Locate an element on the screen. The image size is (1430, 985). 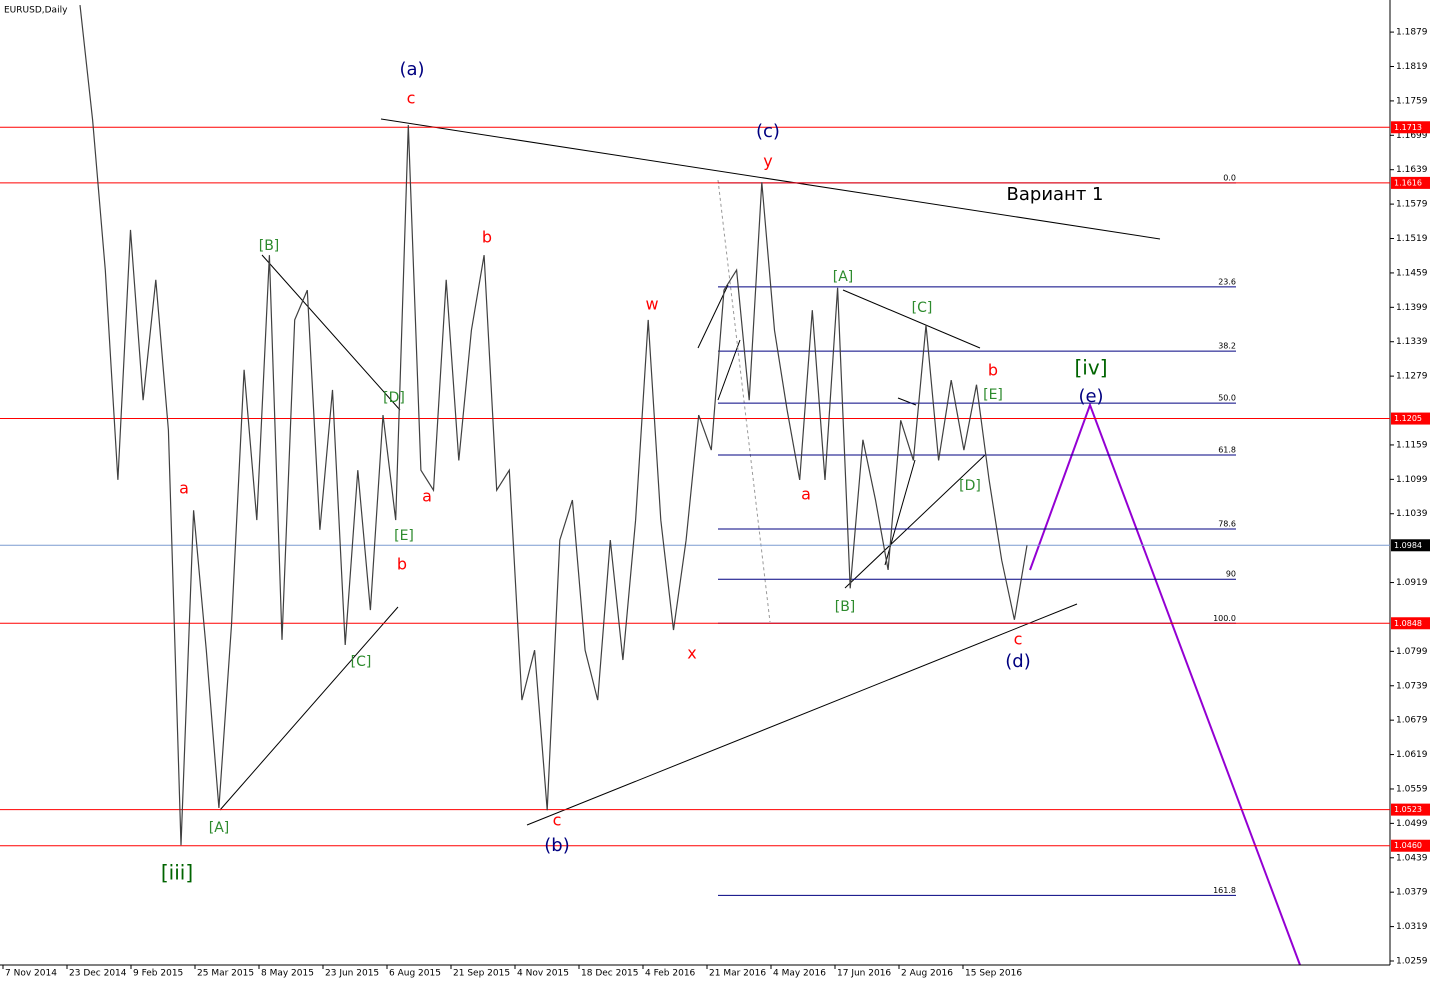
y-tick-label: 1.0679 is located at coordinates (1412, 721).